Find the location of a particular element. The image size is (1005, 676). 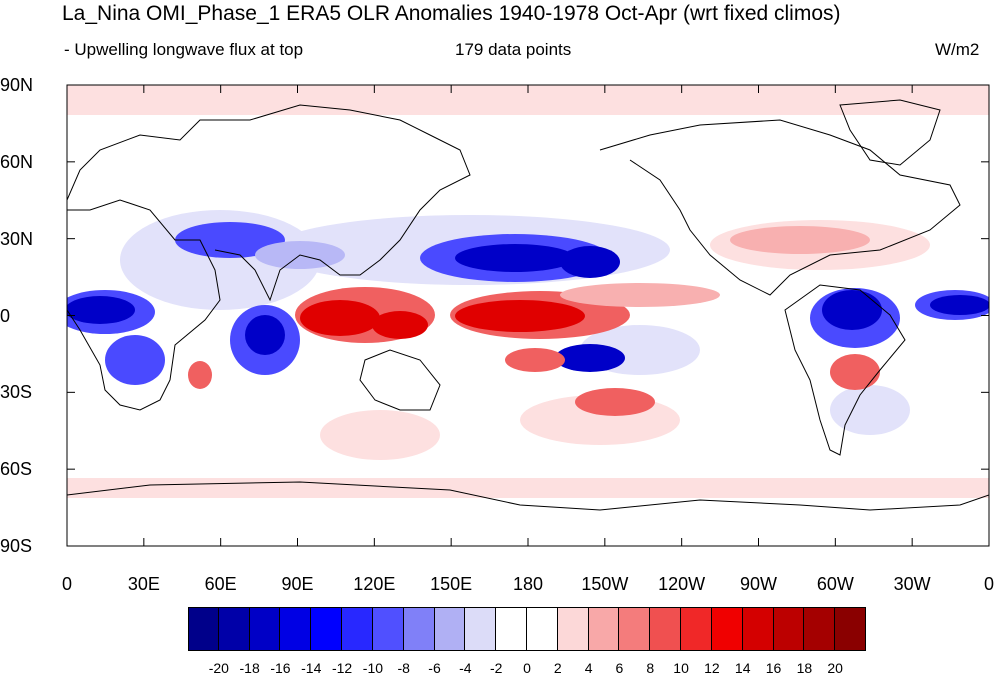

south-america-positive is located at coordinates (855, 372).